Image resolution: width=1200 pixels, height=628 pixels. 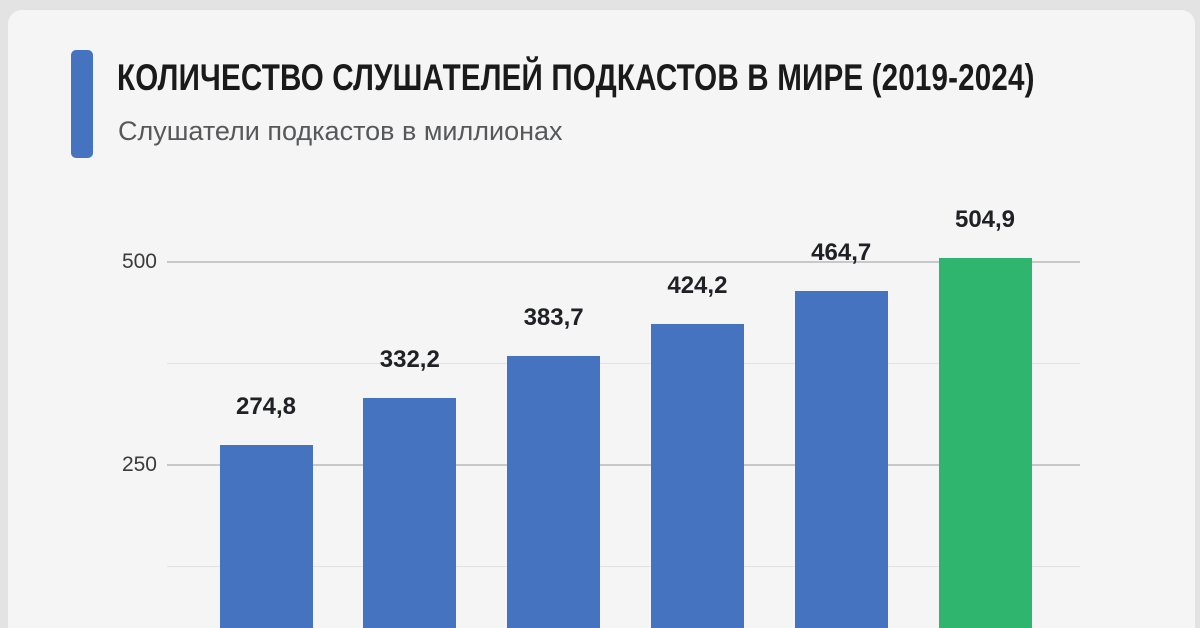 What do you see at coordinates (697, 285) in the screenshot?
I see `bar-value-label-2022: 424,2` at bounding box center [697, 285].